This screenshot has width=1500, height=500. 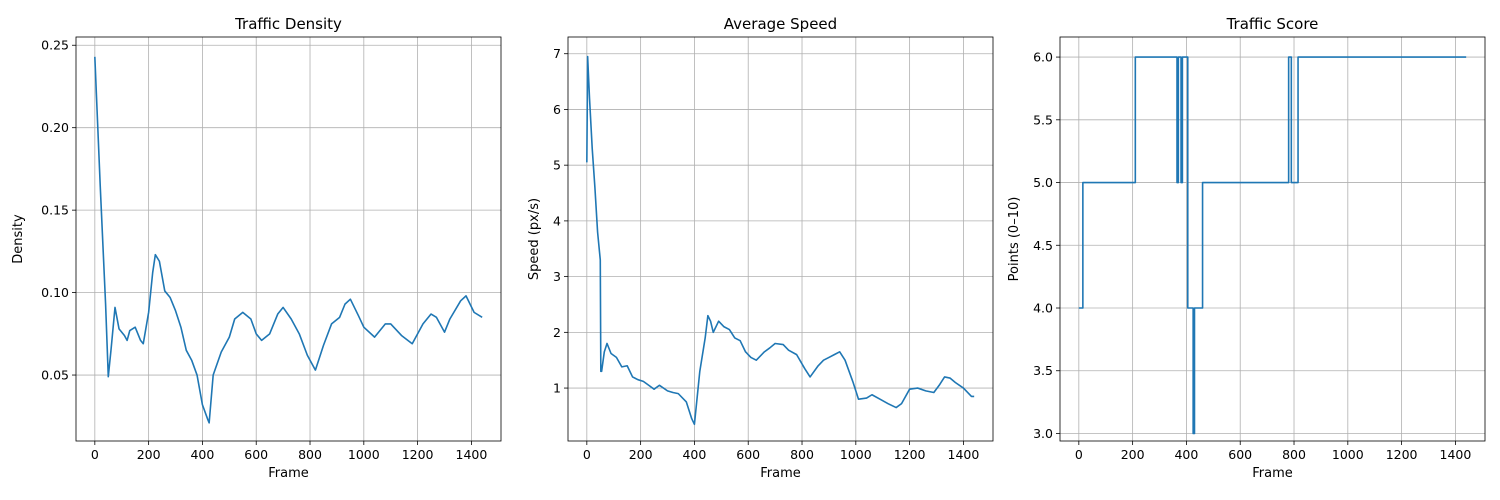 I want to click on y-tick-label: 3.0, so click(x=1043, y=433).